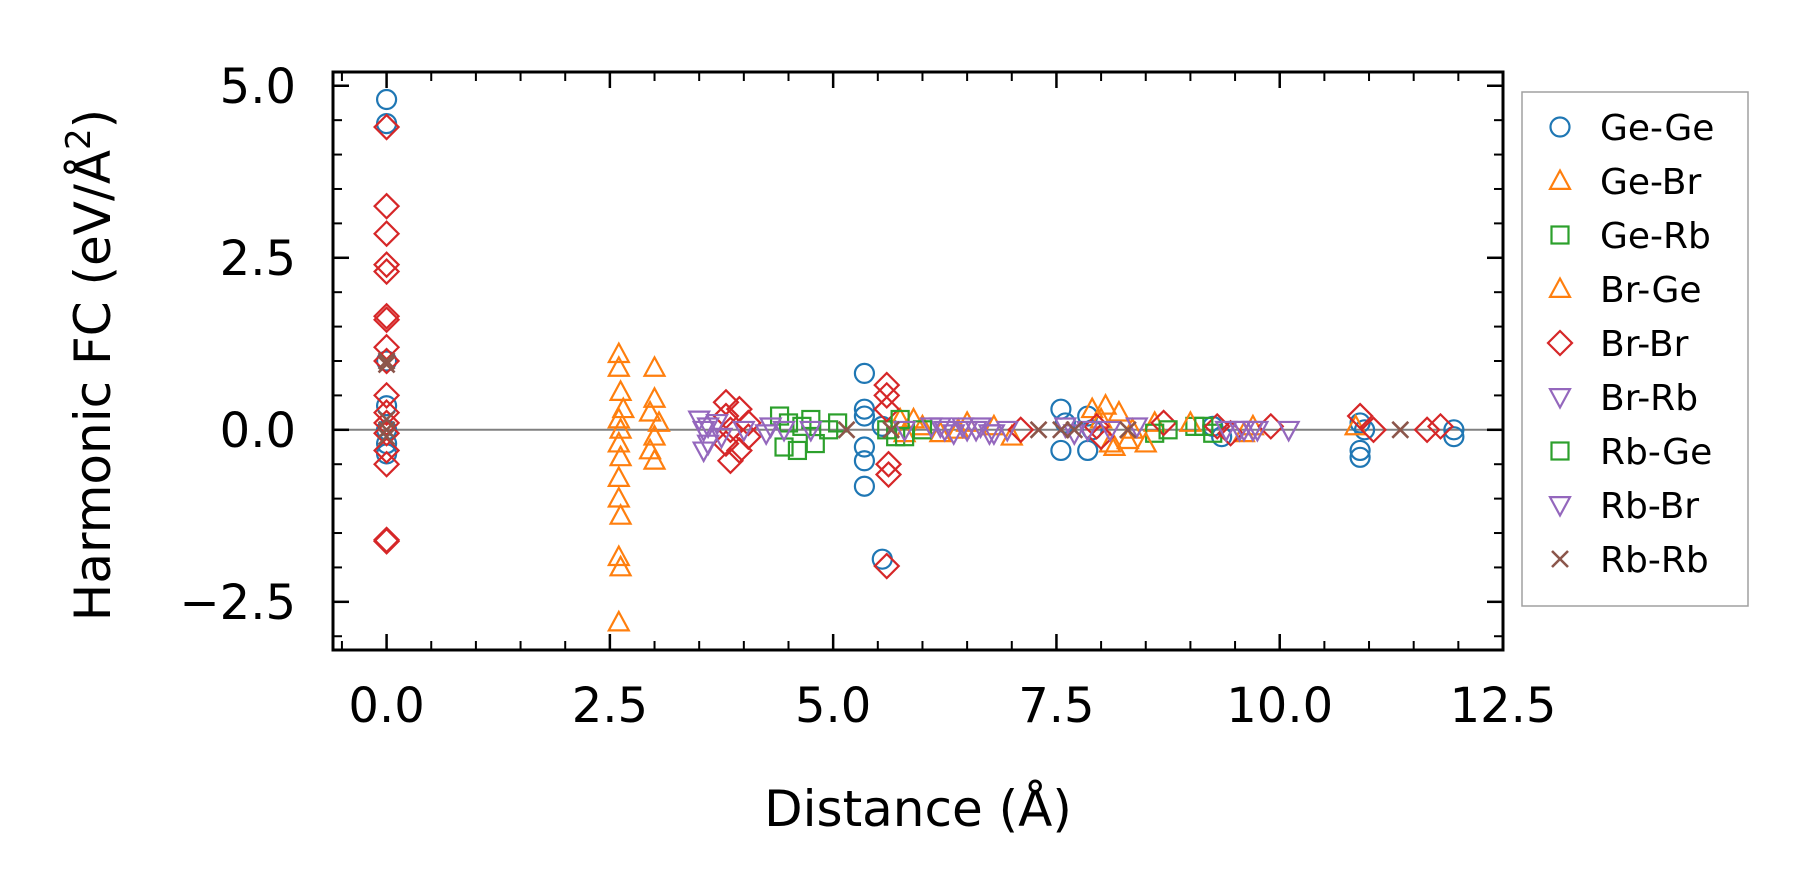  Describe the element at coordinates (1655, 236) in the screenshot. I see `legend-label-ge-rb: Ge-Rb` at that location.